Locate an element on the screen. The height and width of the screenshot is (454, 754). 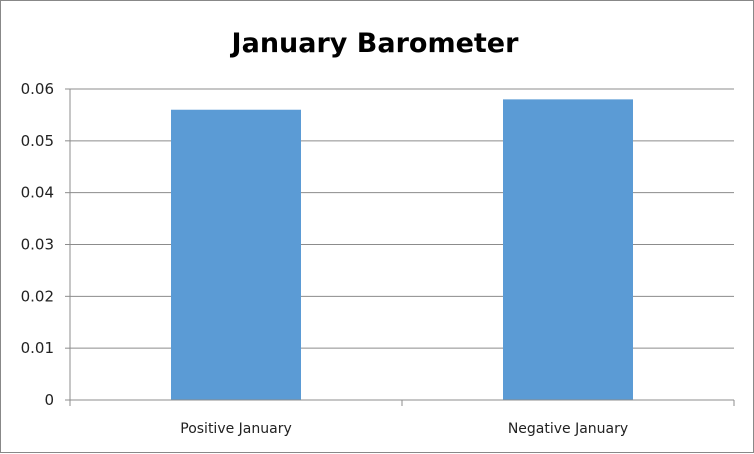
x-category-label: Negative January is located at coordinates (568, 429).